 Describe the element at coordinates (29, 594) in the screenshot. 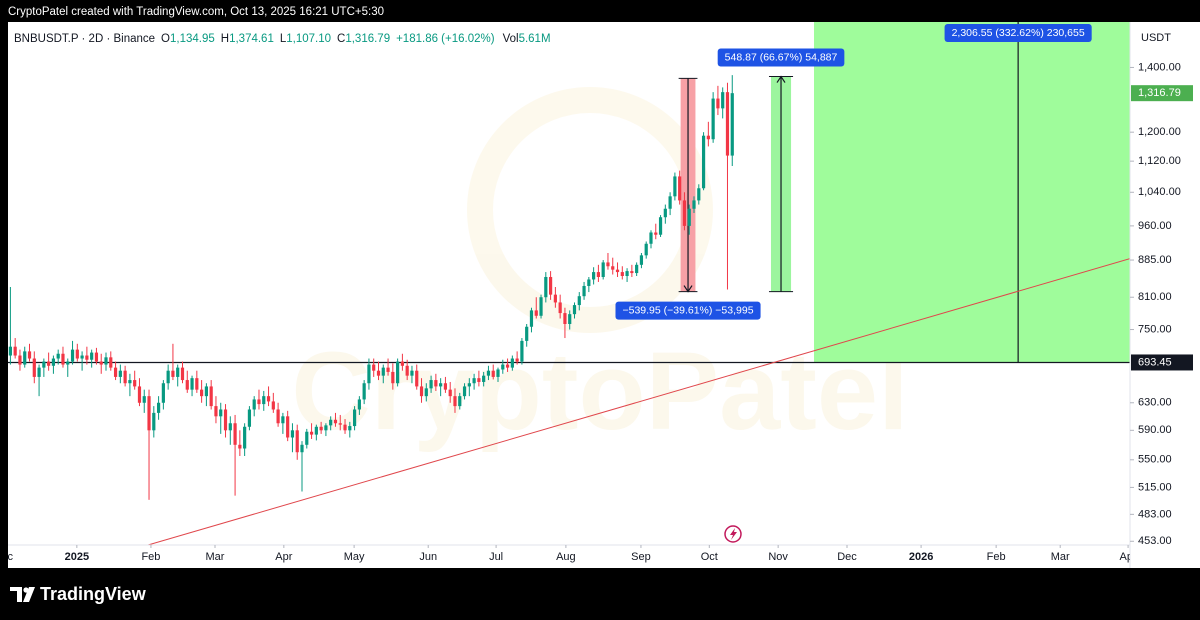

I see `logo-v` at that location.